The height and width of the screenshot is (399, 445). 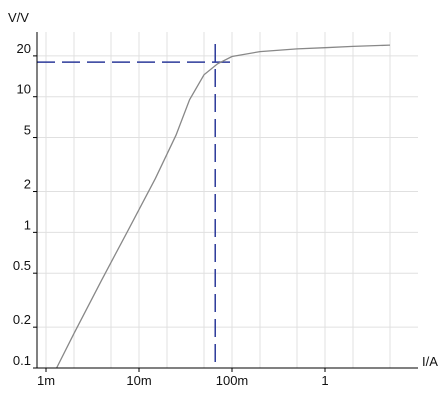 I want to click on x-tick-label: 1, so click(x=324, y=380).